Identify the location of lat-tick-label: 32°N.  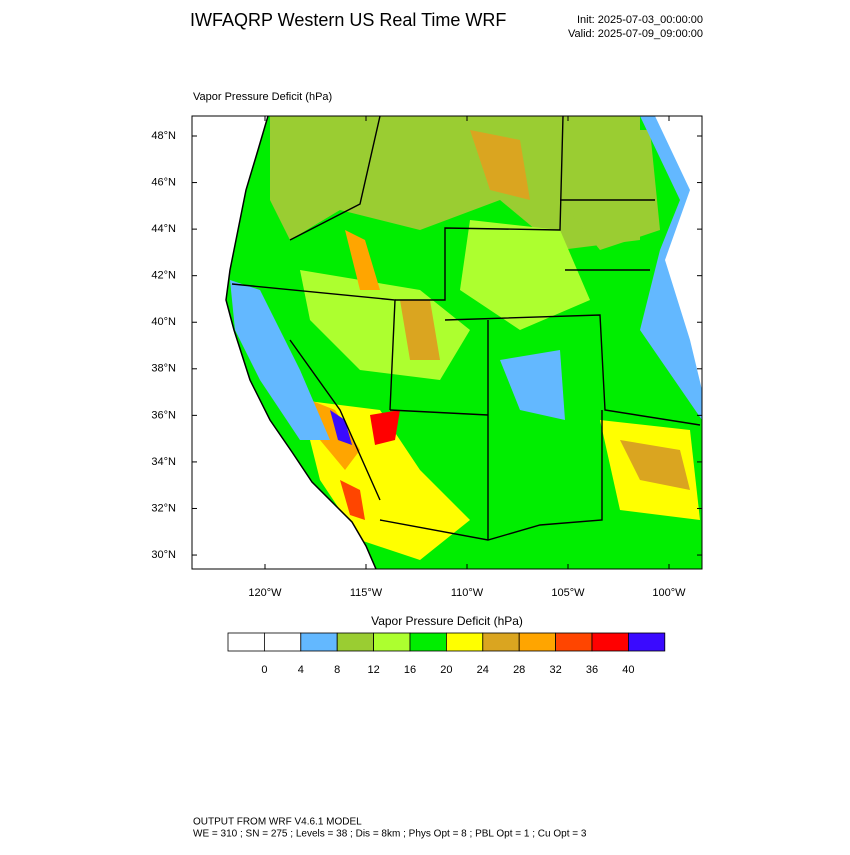
(163, 508).